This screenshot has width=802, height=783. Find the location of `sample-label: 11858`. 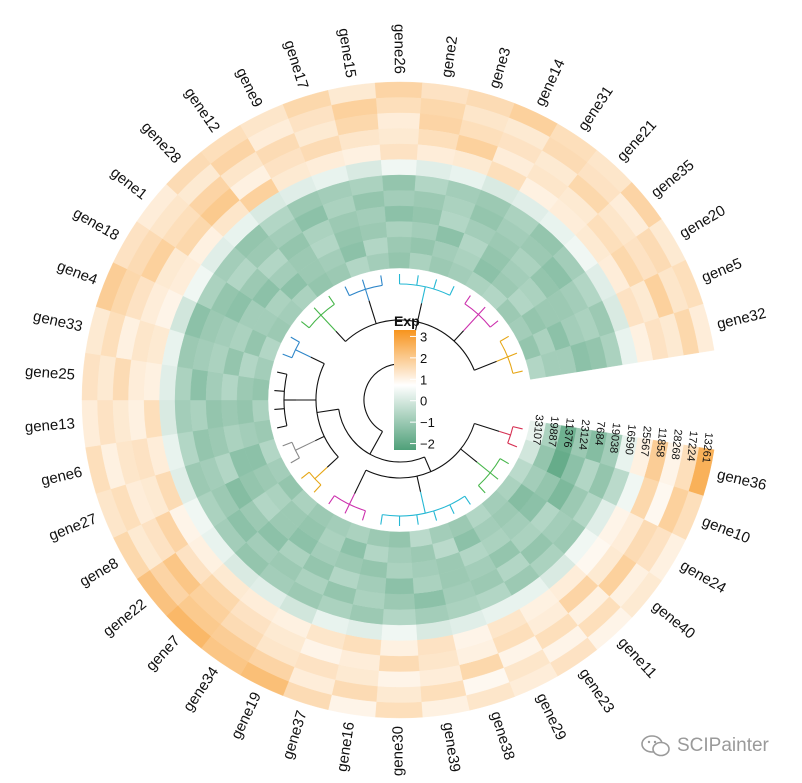

sample-label: 11858 is located at coordinates (660, 442).